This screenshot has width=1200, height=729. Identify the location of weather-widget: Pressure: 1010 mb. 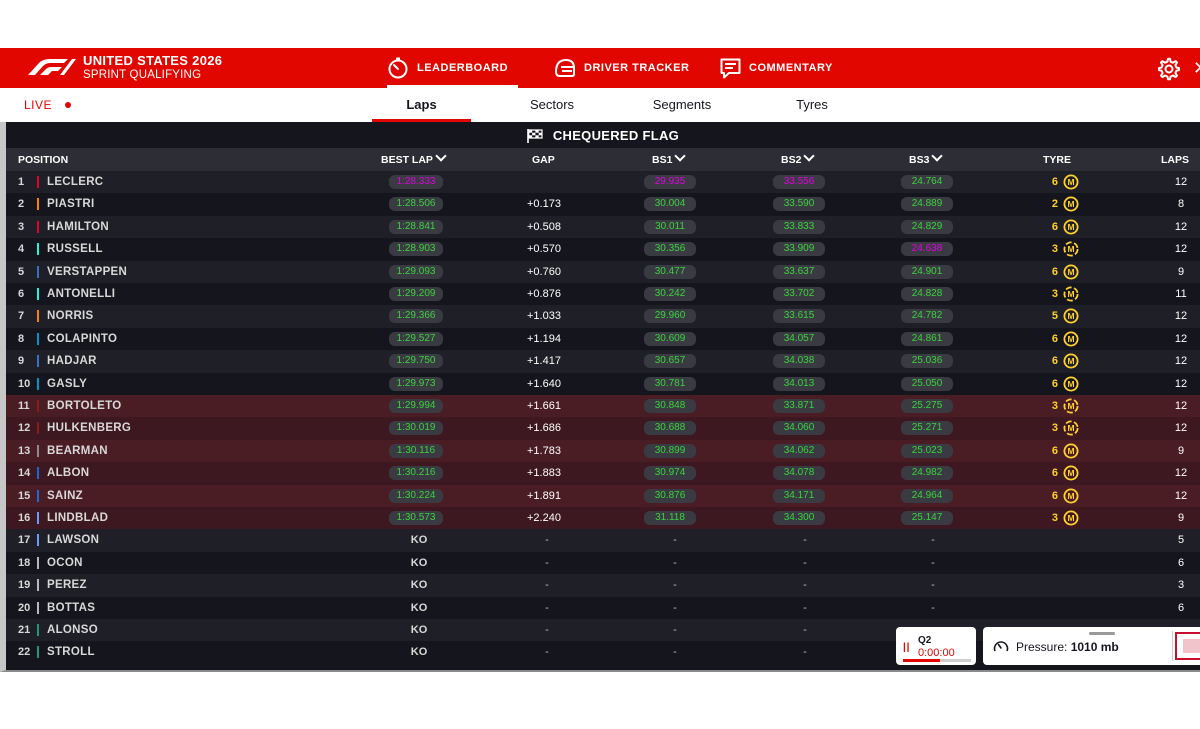
(1091, 646).